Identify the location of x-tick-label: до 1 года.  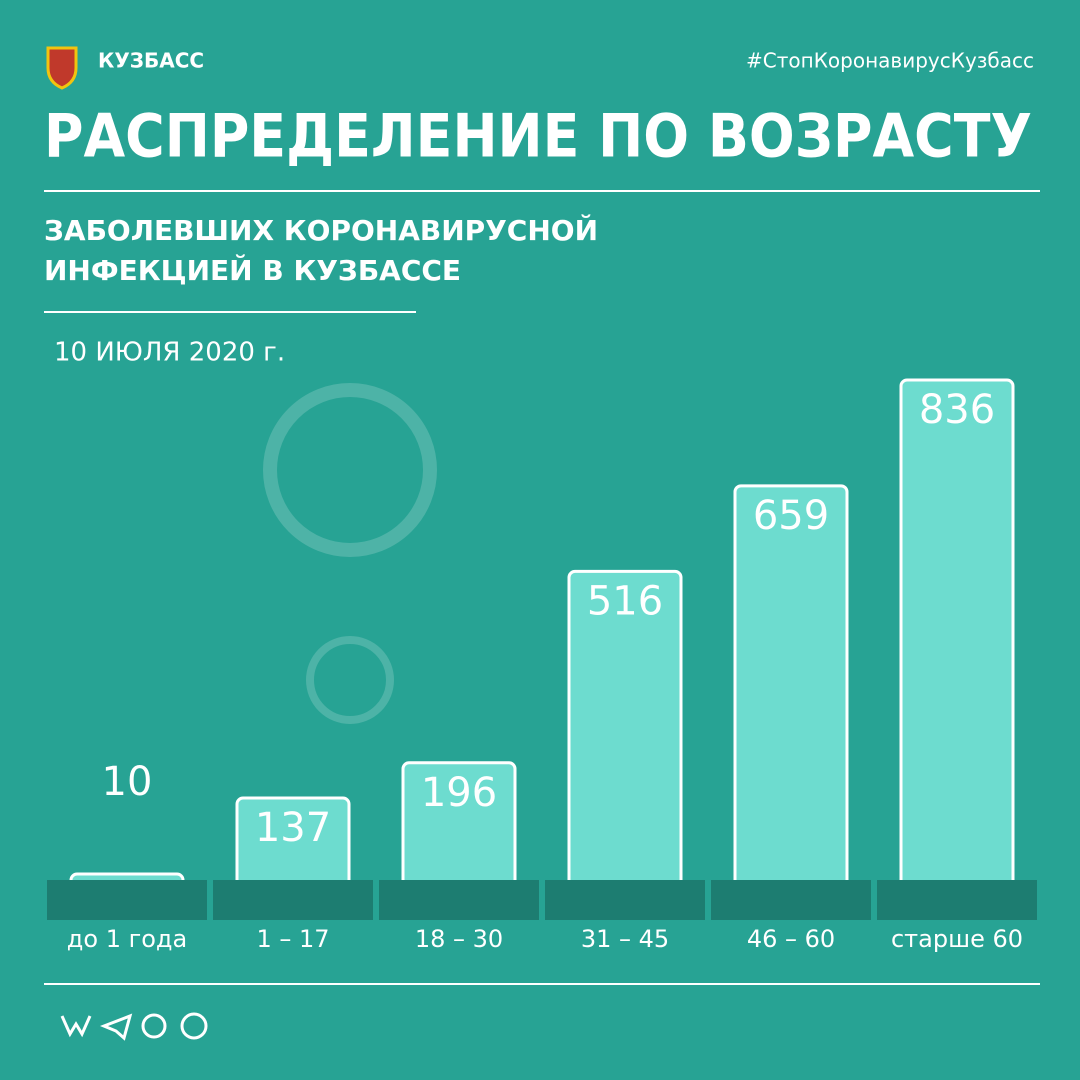
(127, 939).